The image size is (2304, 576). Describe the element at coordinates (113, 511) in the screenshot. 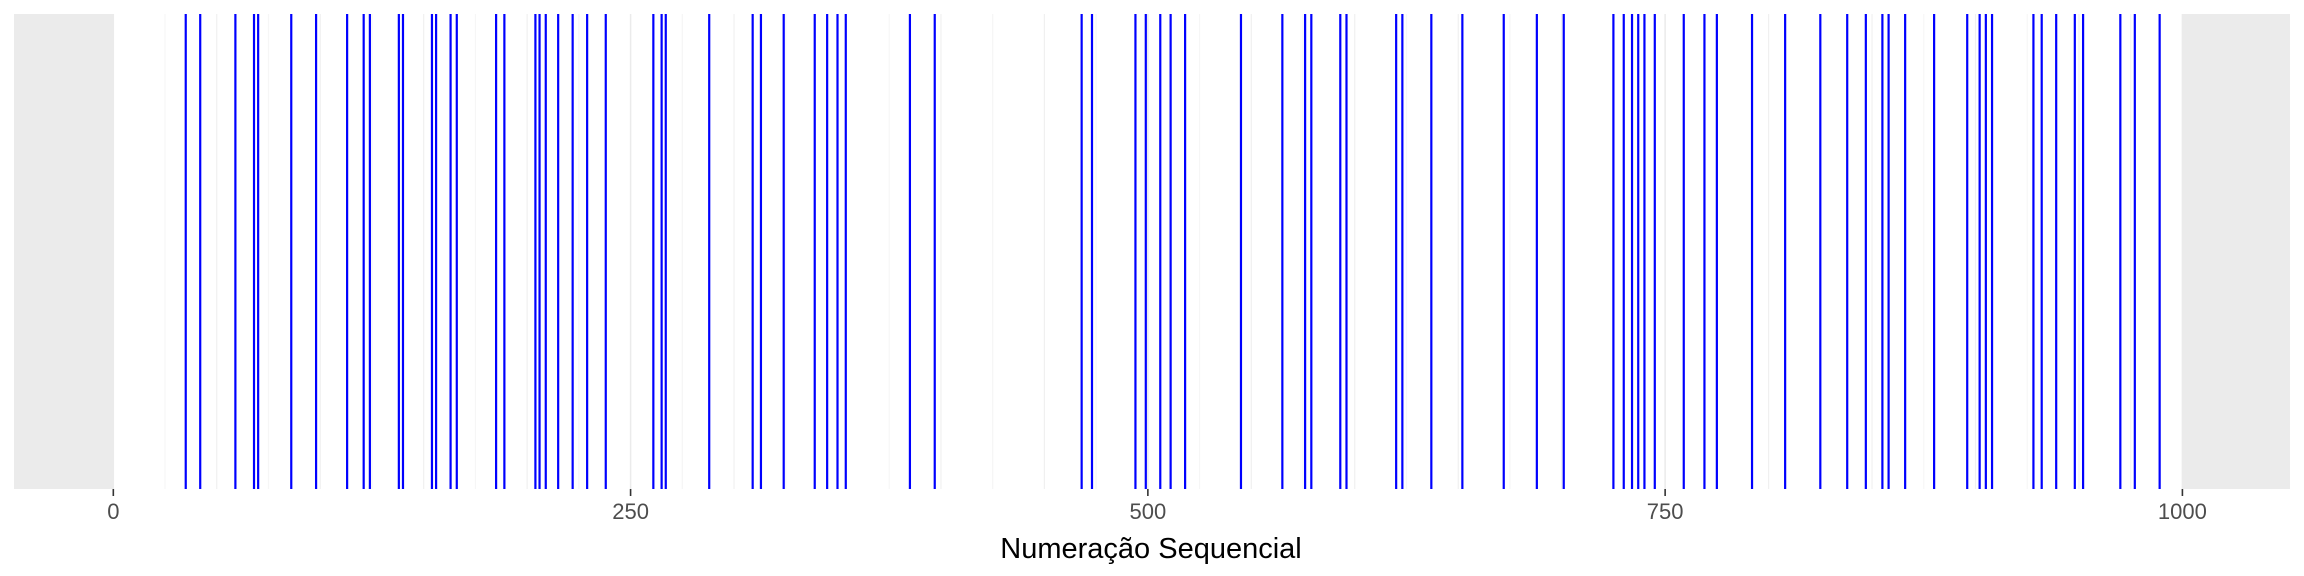

I see `x-tick-label: 0` at that location.